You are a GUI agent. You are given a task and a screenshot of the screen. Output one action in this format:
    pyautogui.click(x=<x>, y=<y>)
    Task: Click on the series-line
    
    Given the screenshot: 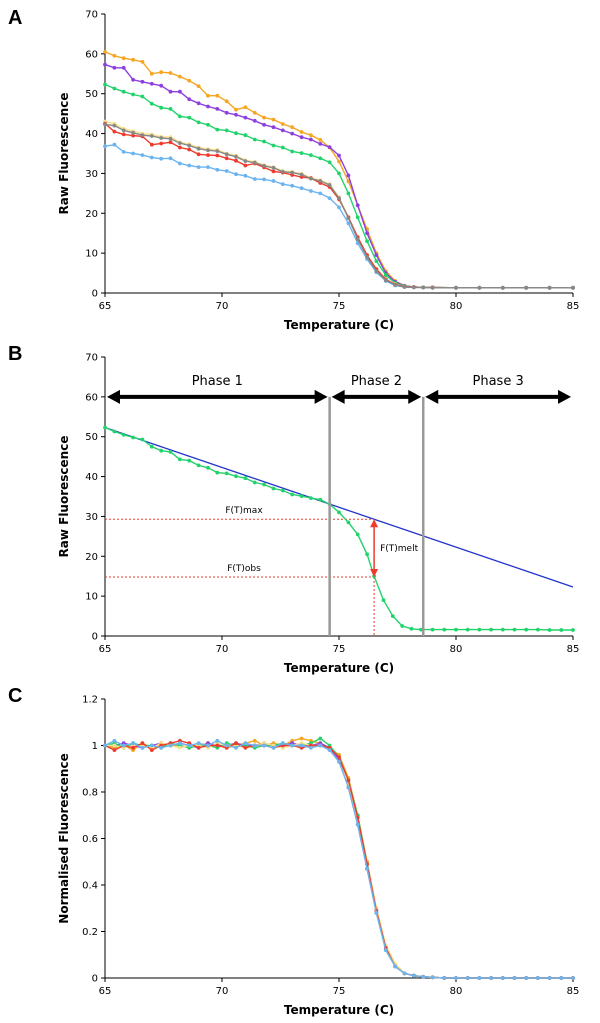 What is the action you would take?
    pyautogui.click(x=338, y=204)
    